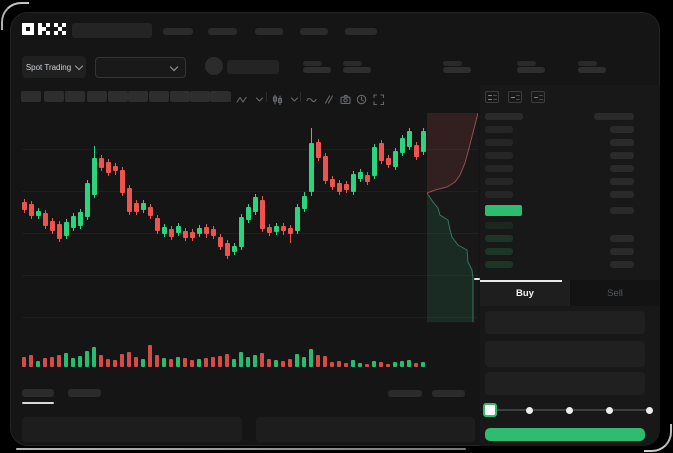  Describe the element at coordinates (241, 97) in the screenshot. I see `zigzag-icon` at that location.